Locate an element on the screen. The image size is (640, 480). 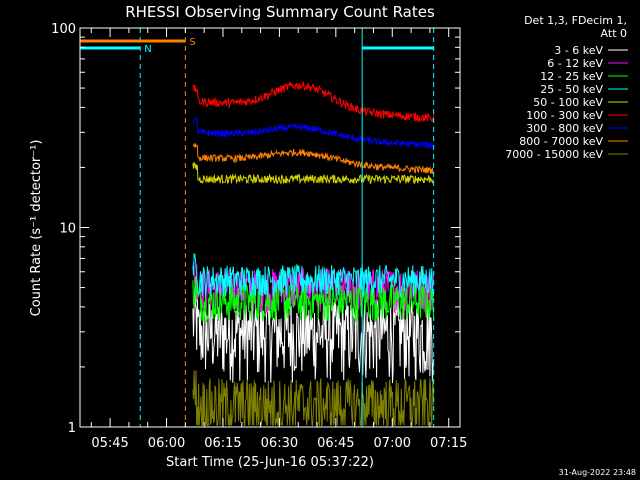
x-tick-label-3: 06:15 is located at coordinates (222, 443).